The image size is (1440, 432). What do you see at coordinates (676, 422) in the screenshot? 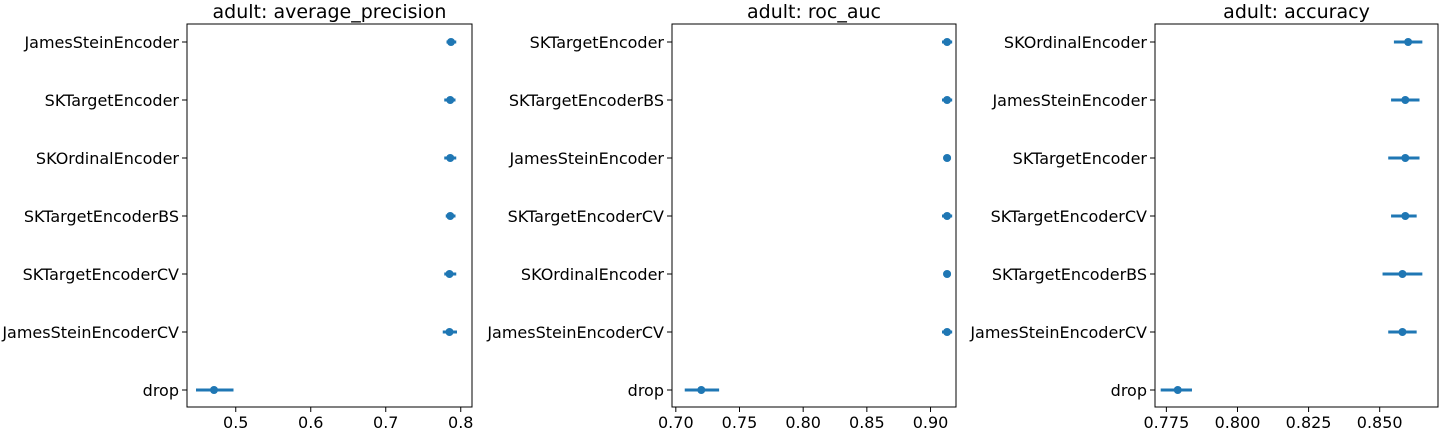
I see `x-tick-label: 0.70` at bounding box center [676, 422].